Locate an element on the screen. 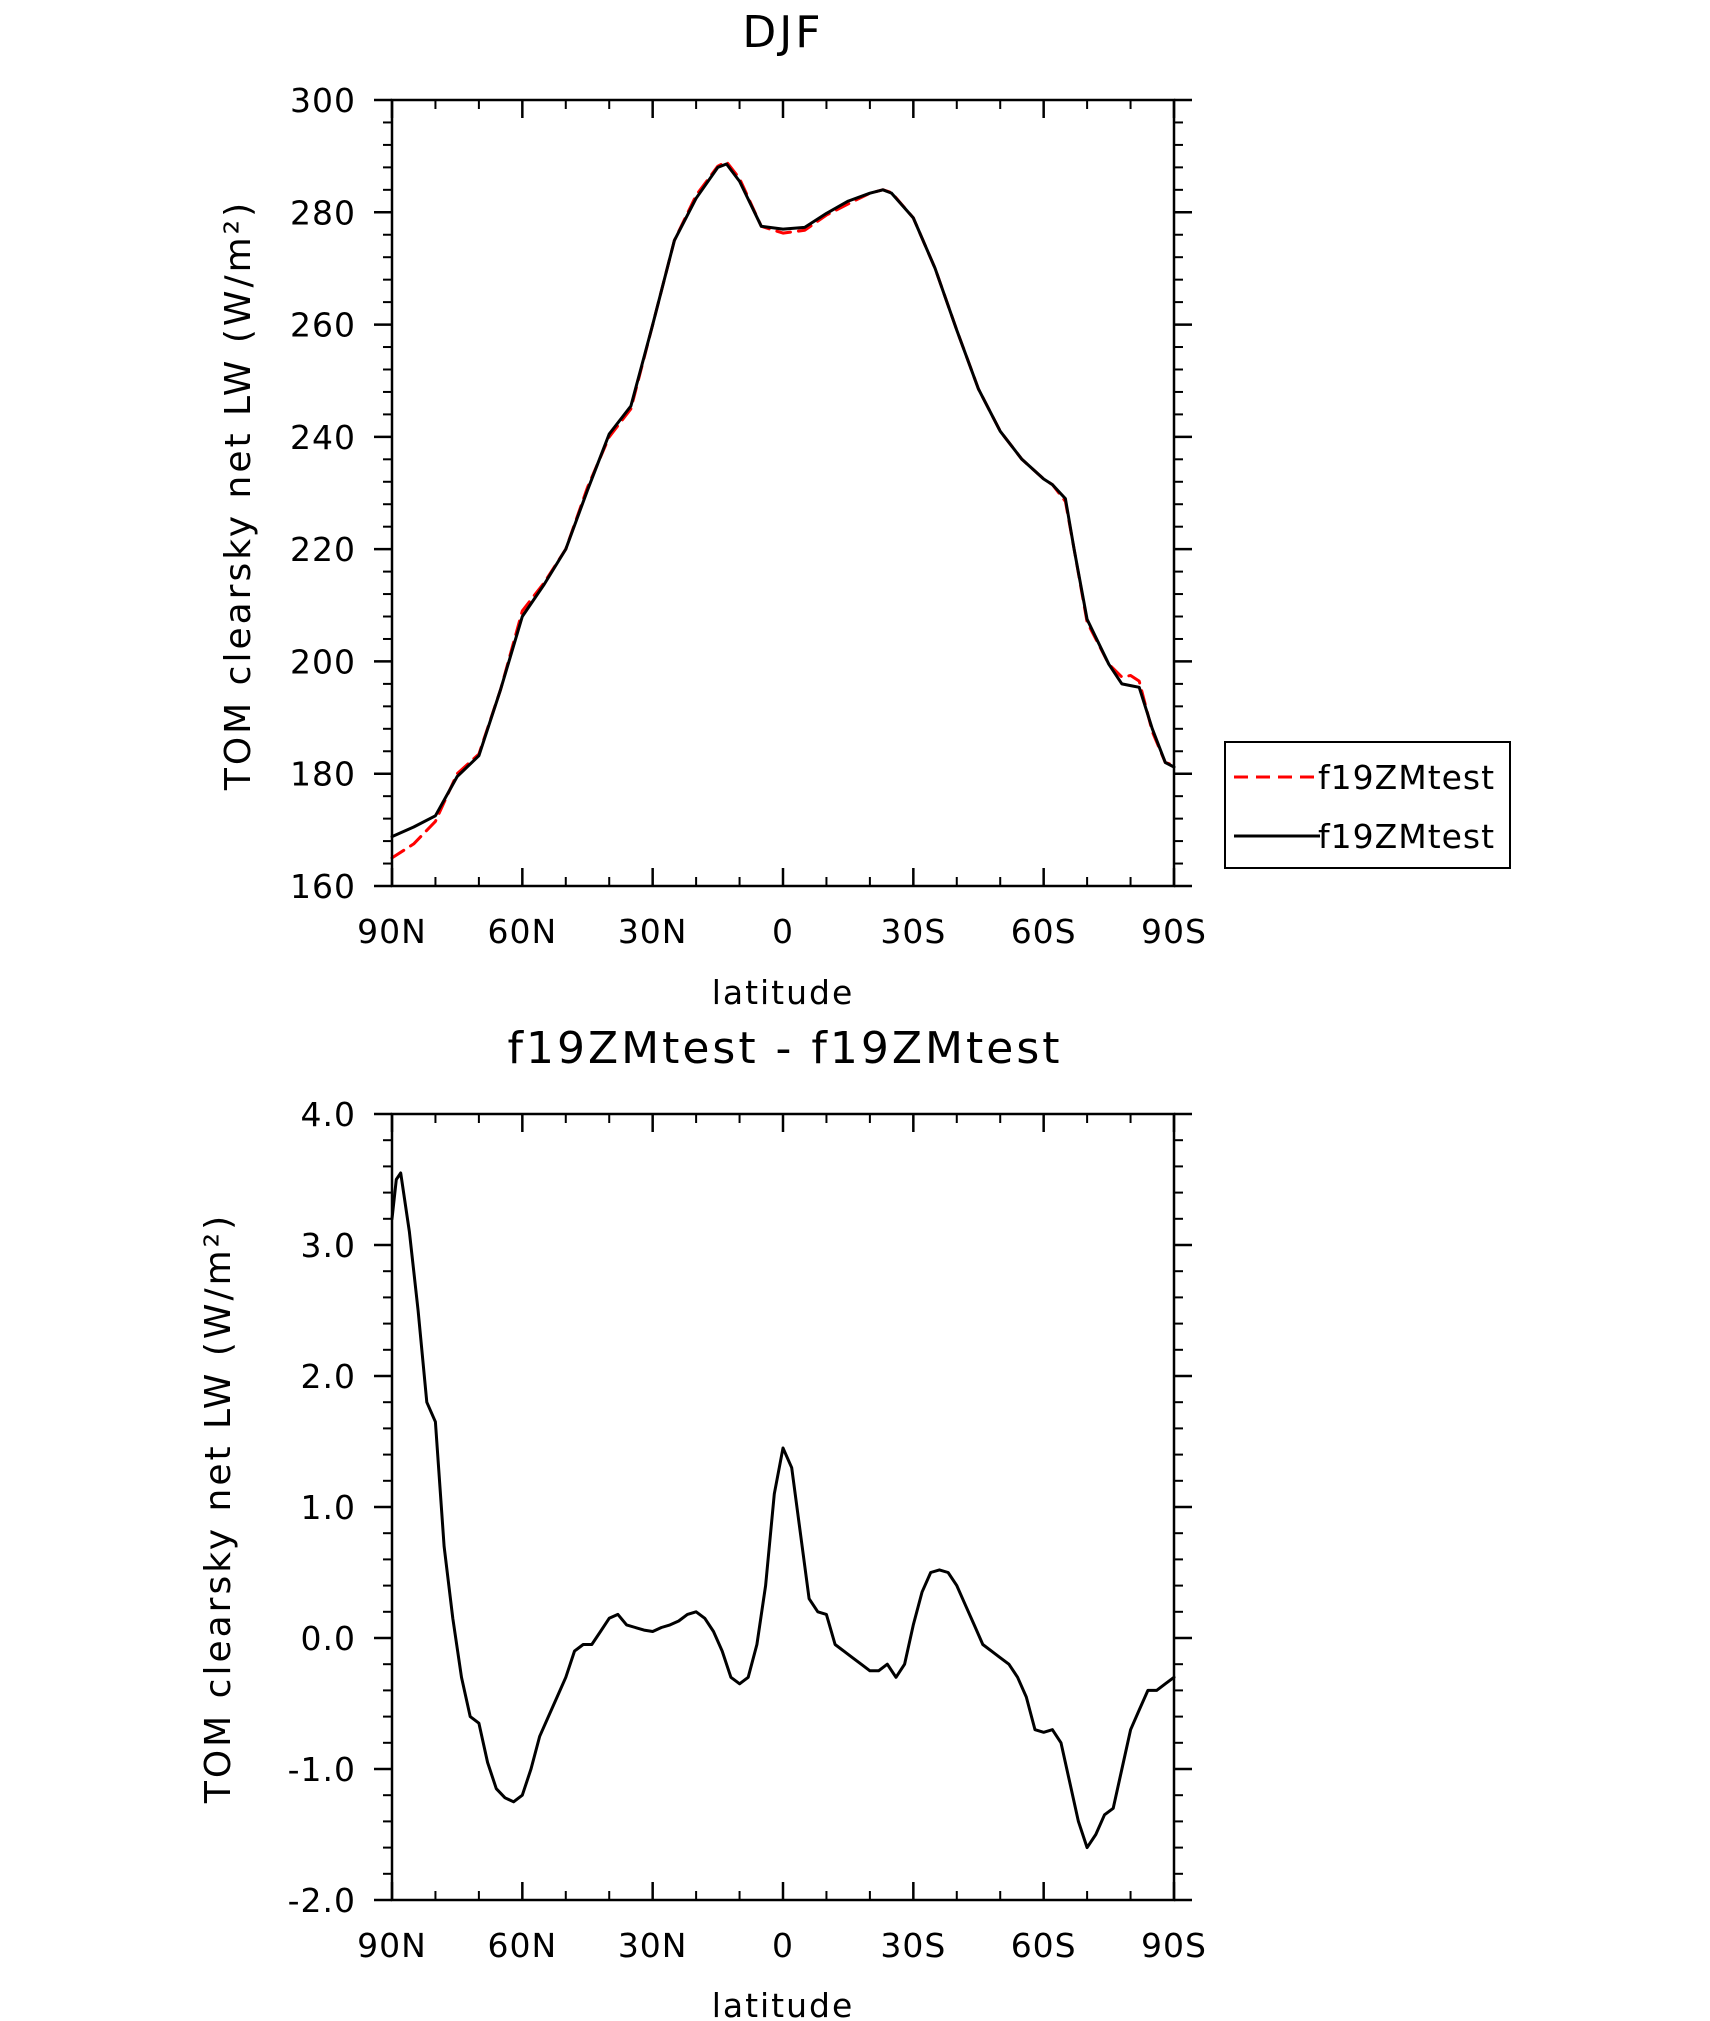  y-tick-label: 0.0 is located at coordinates (328, 1638).